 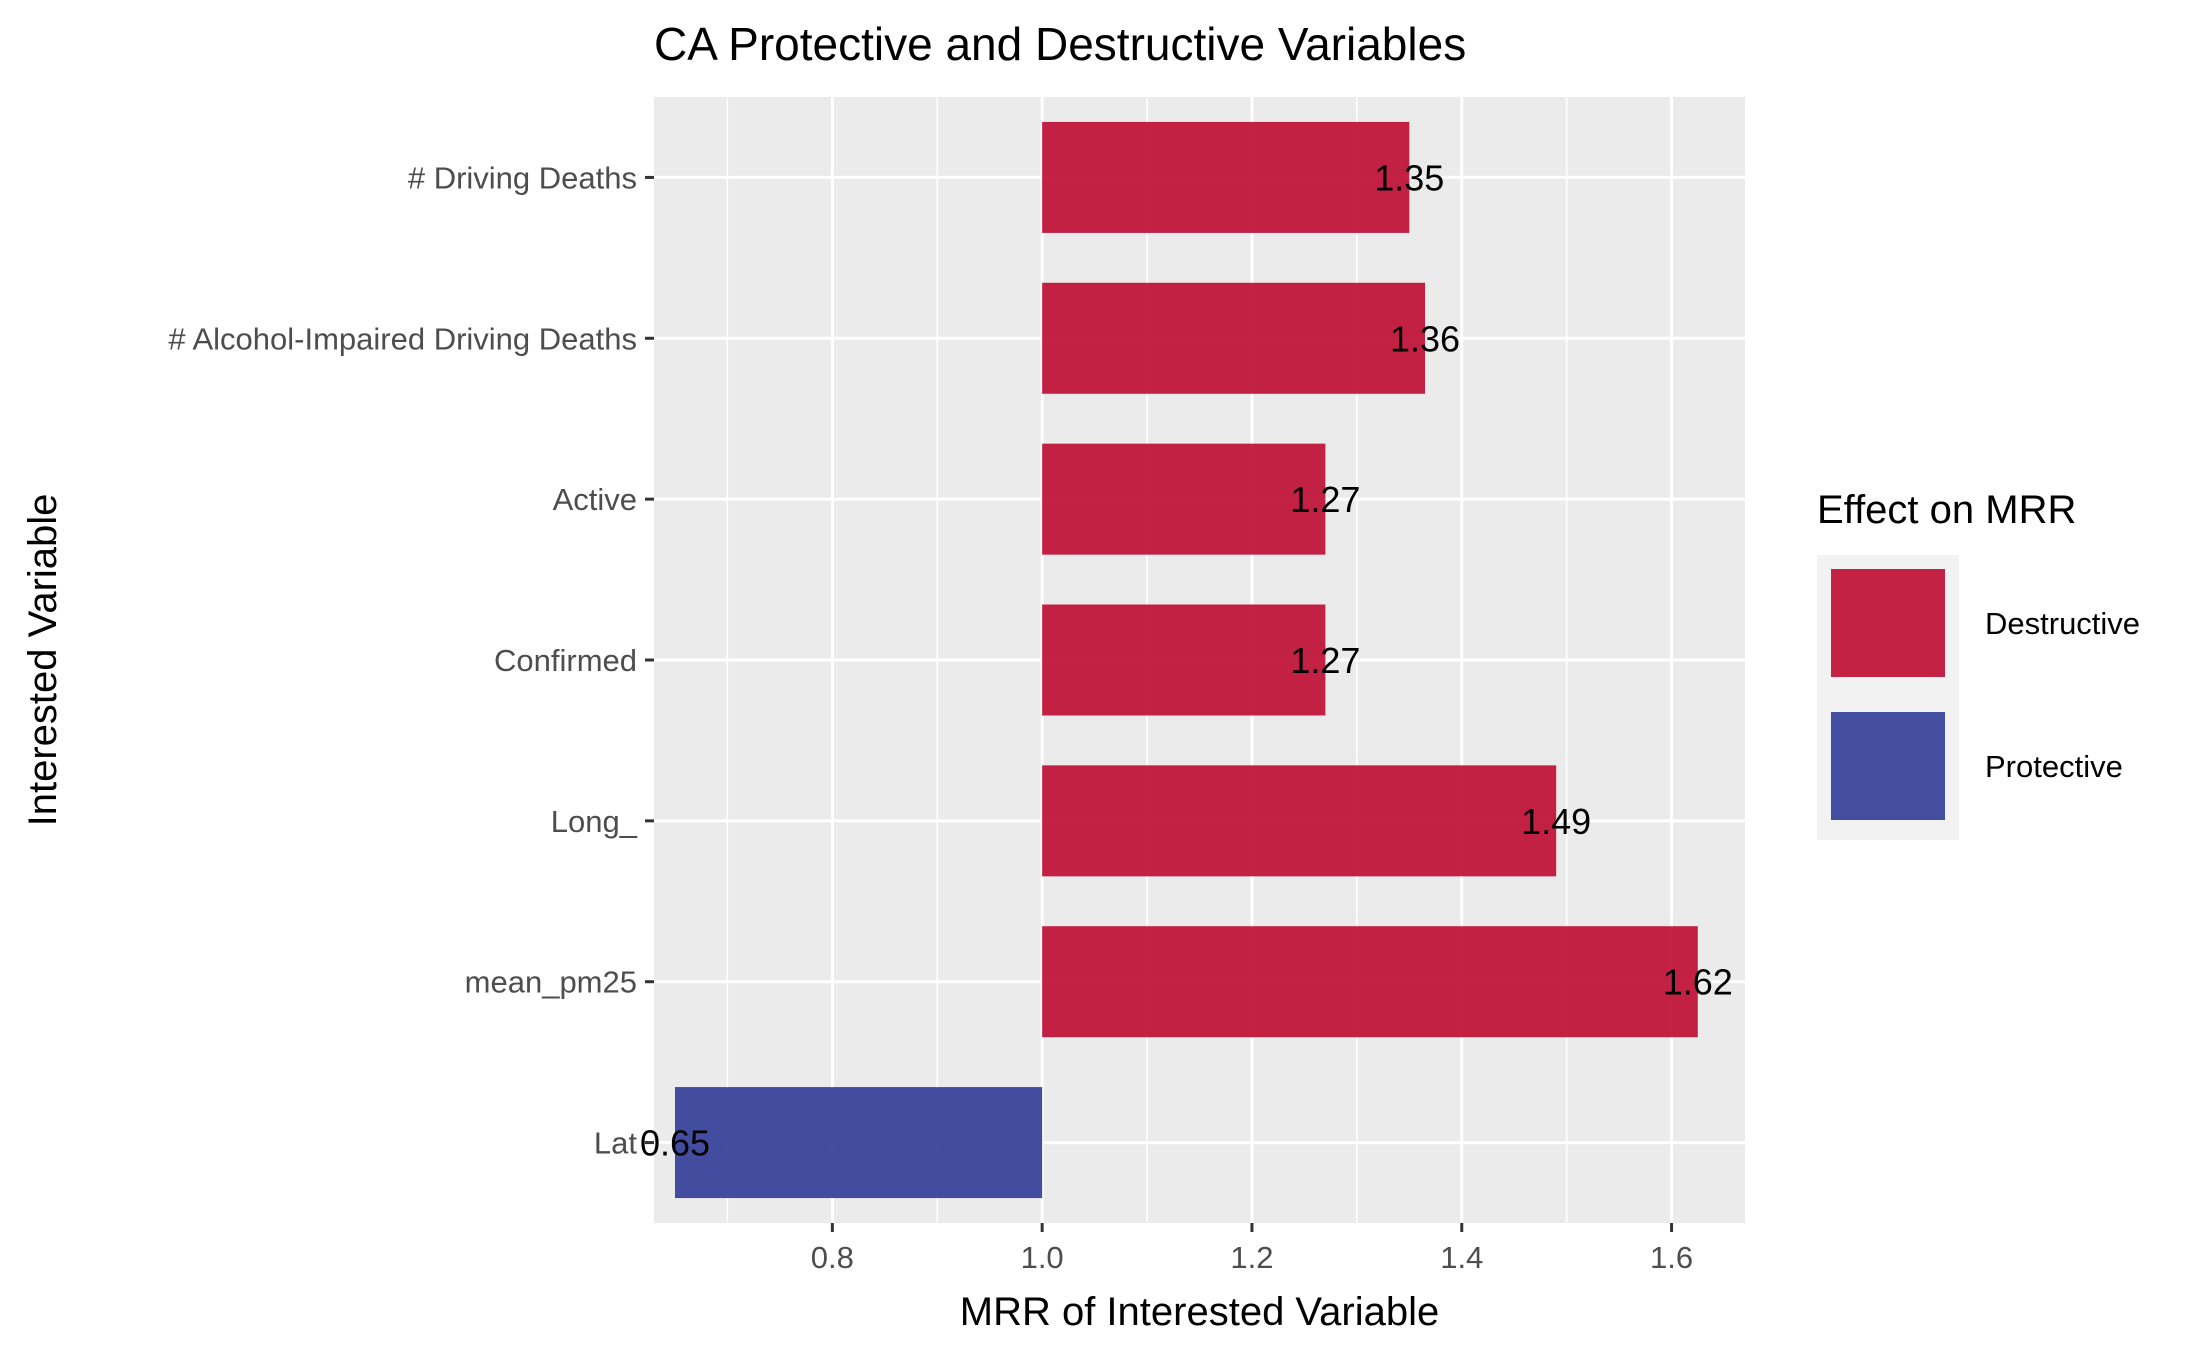 I want to click on legend-title: Effect on MRR, so click(x=1946, y=510).